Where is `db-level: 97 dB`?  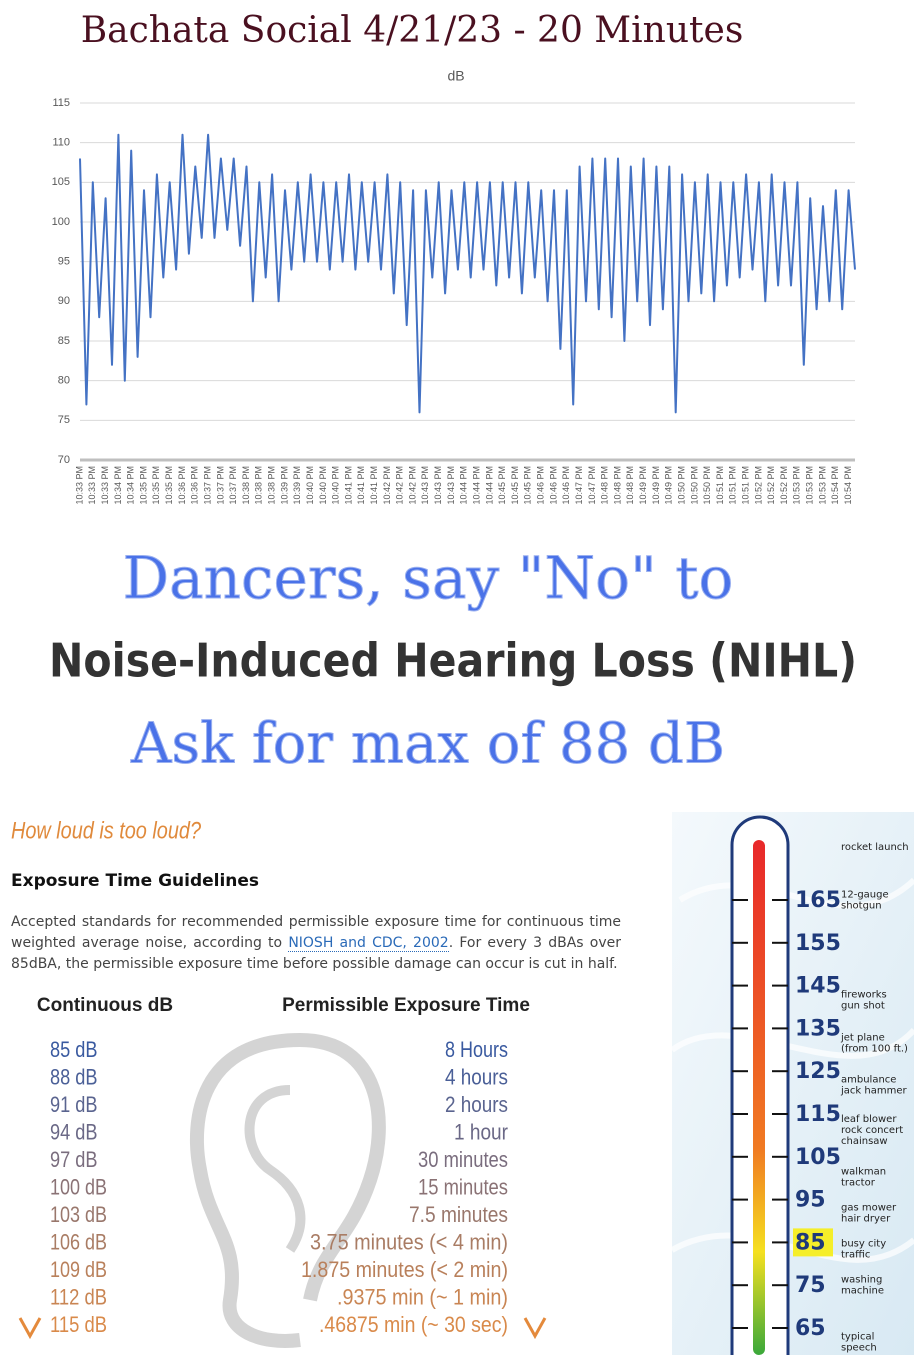 db-level: 97 dB is located at coordinates (74, 1159).